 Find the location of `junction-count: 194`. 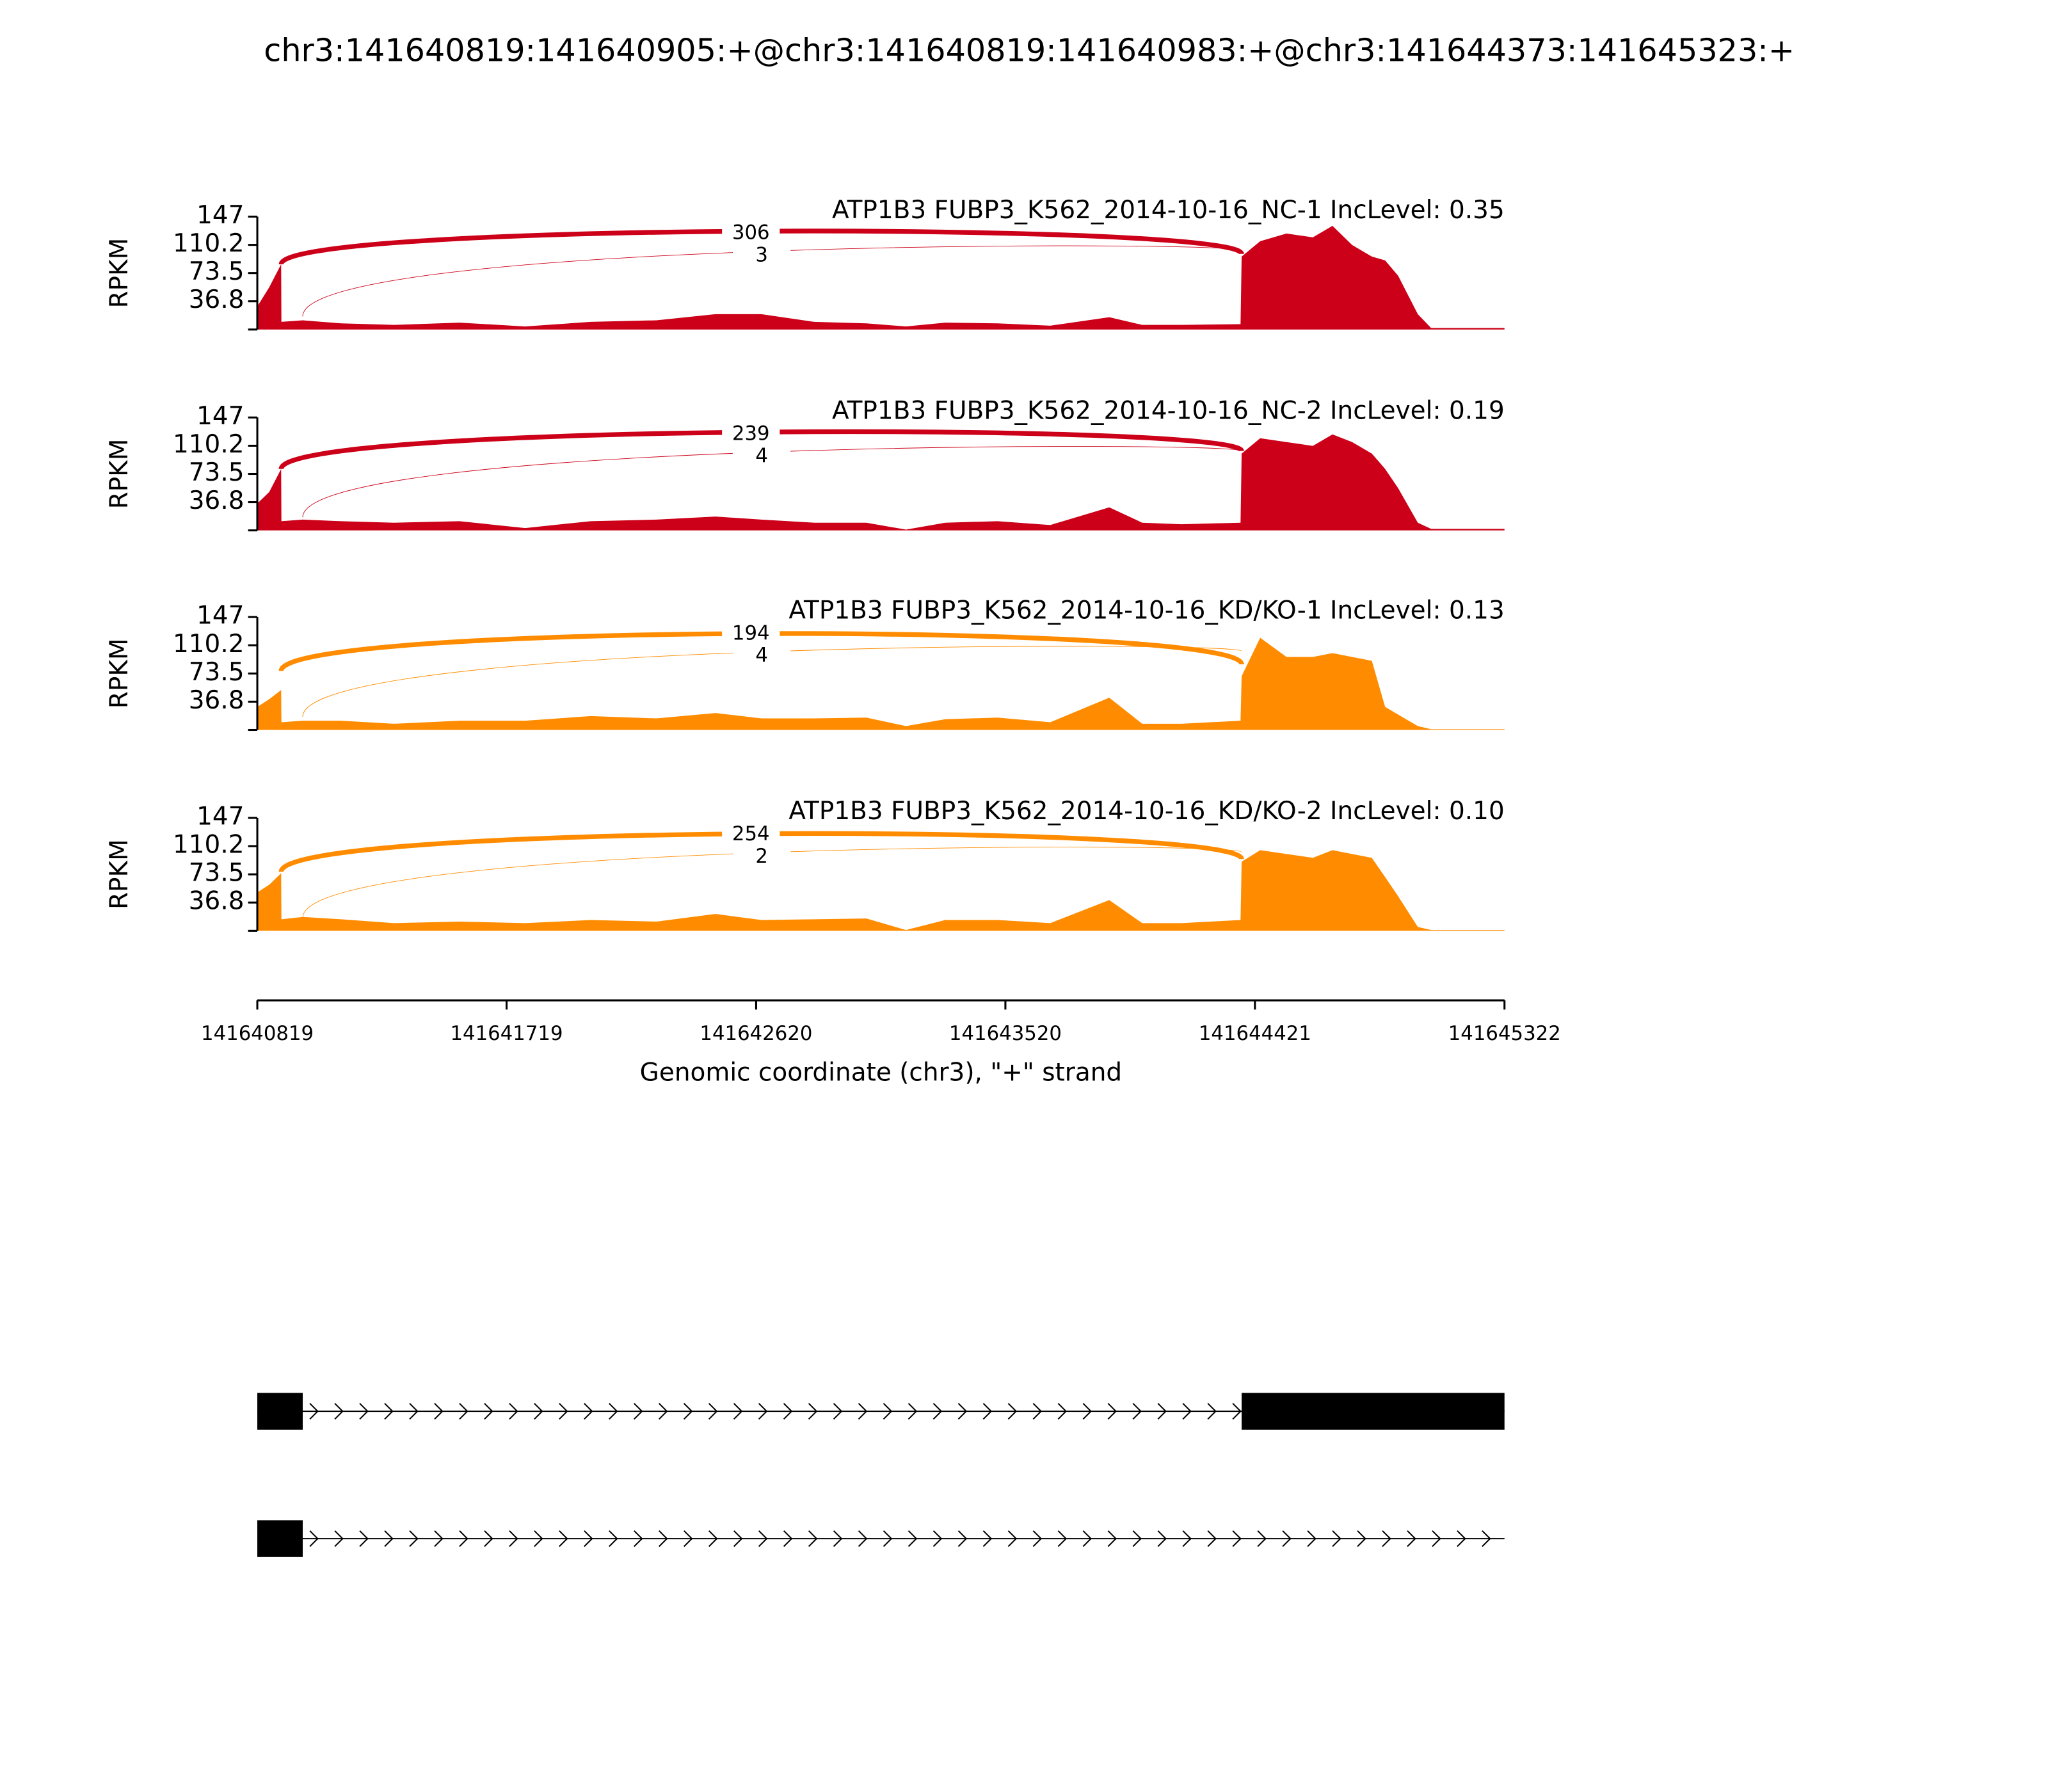

junction-count: 194 is located at coordinates (751, 632).